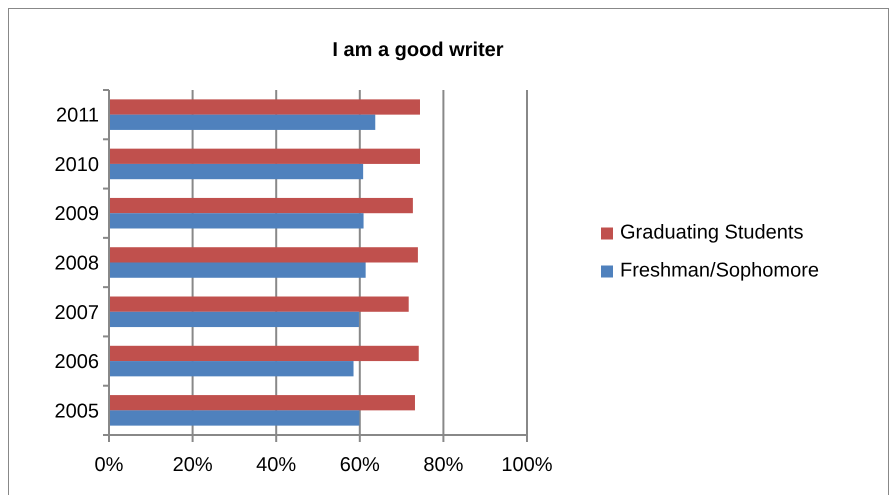 Image resolution: width=896 pixels, height=495 pixels. I want to click on y-tick-label: 2010, so click(76, 165).